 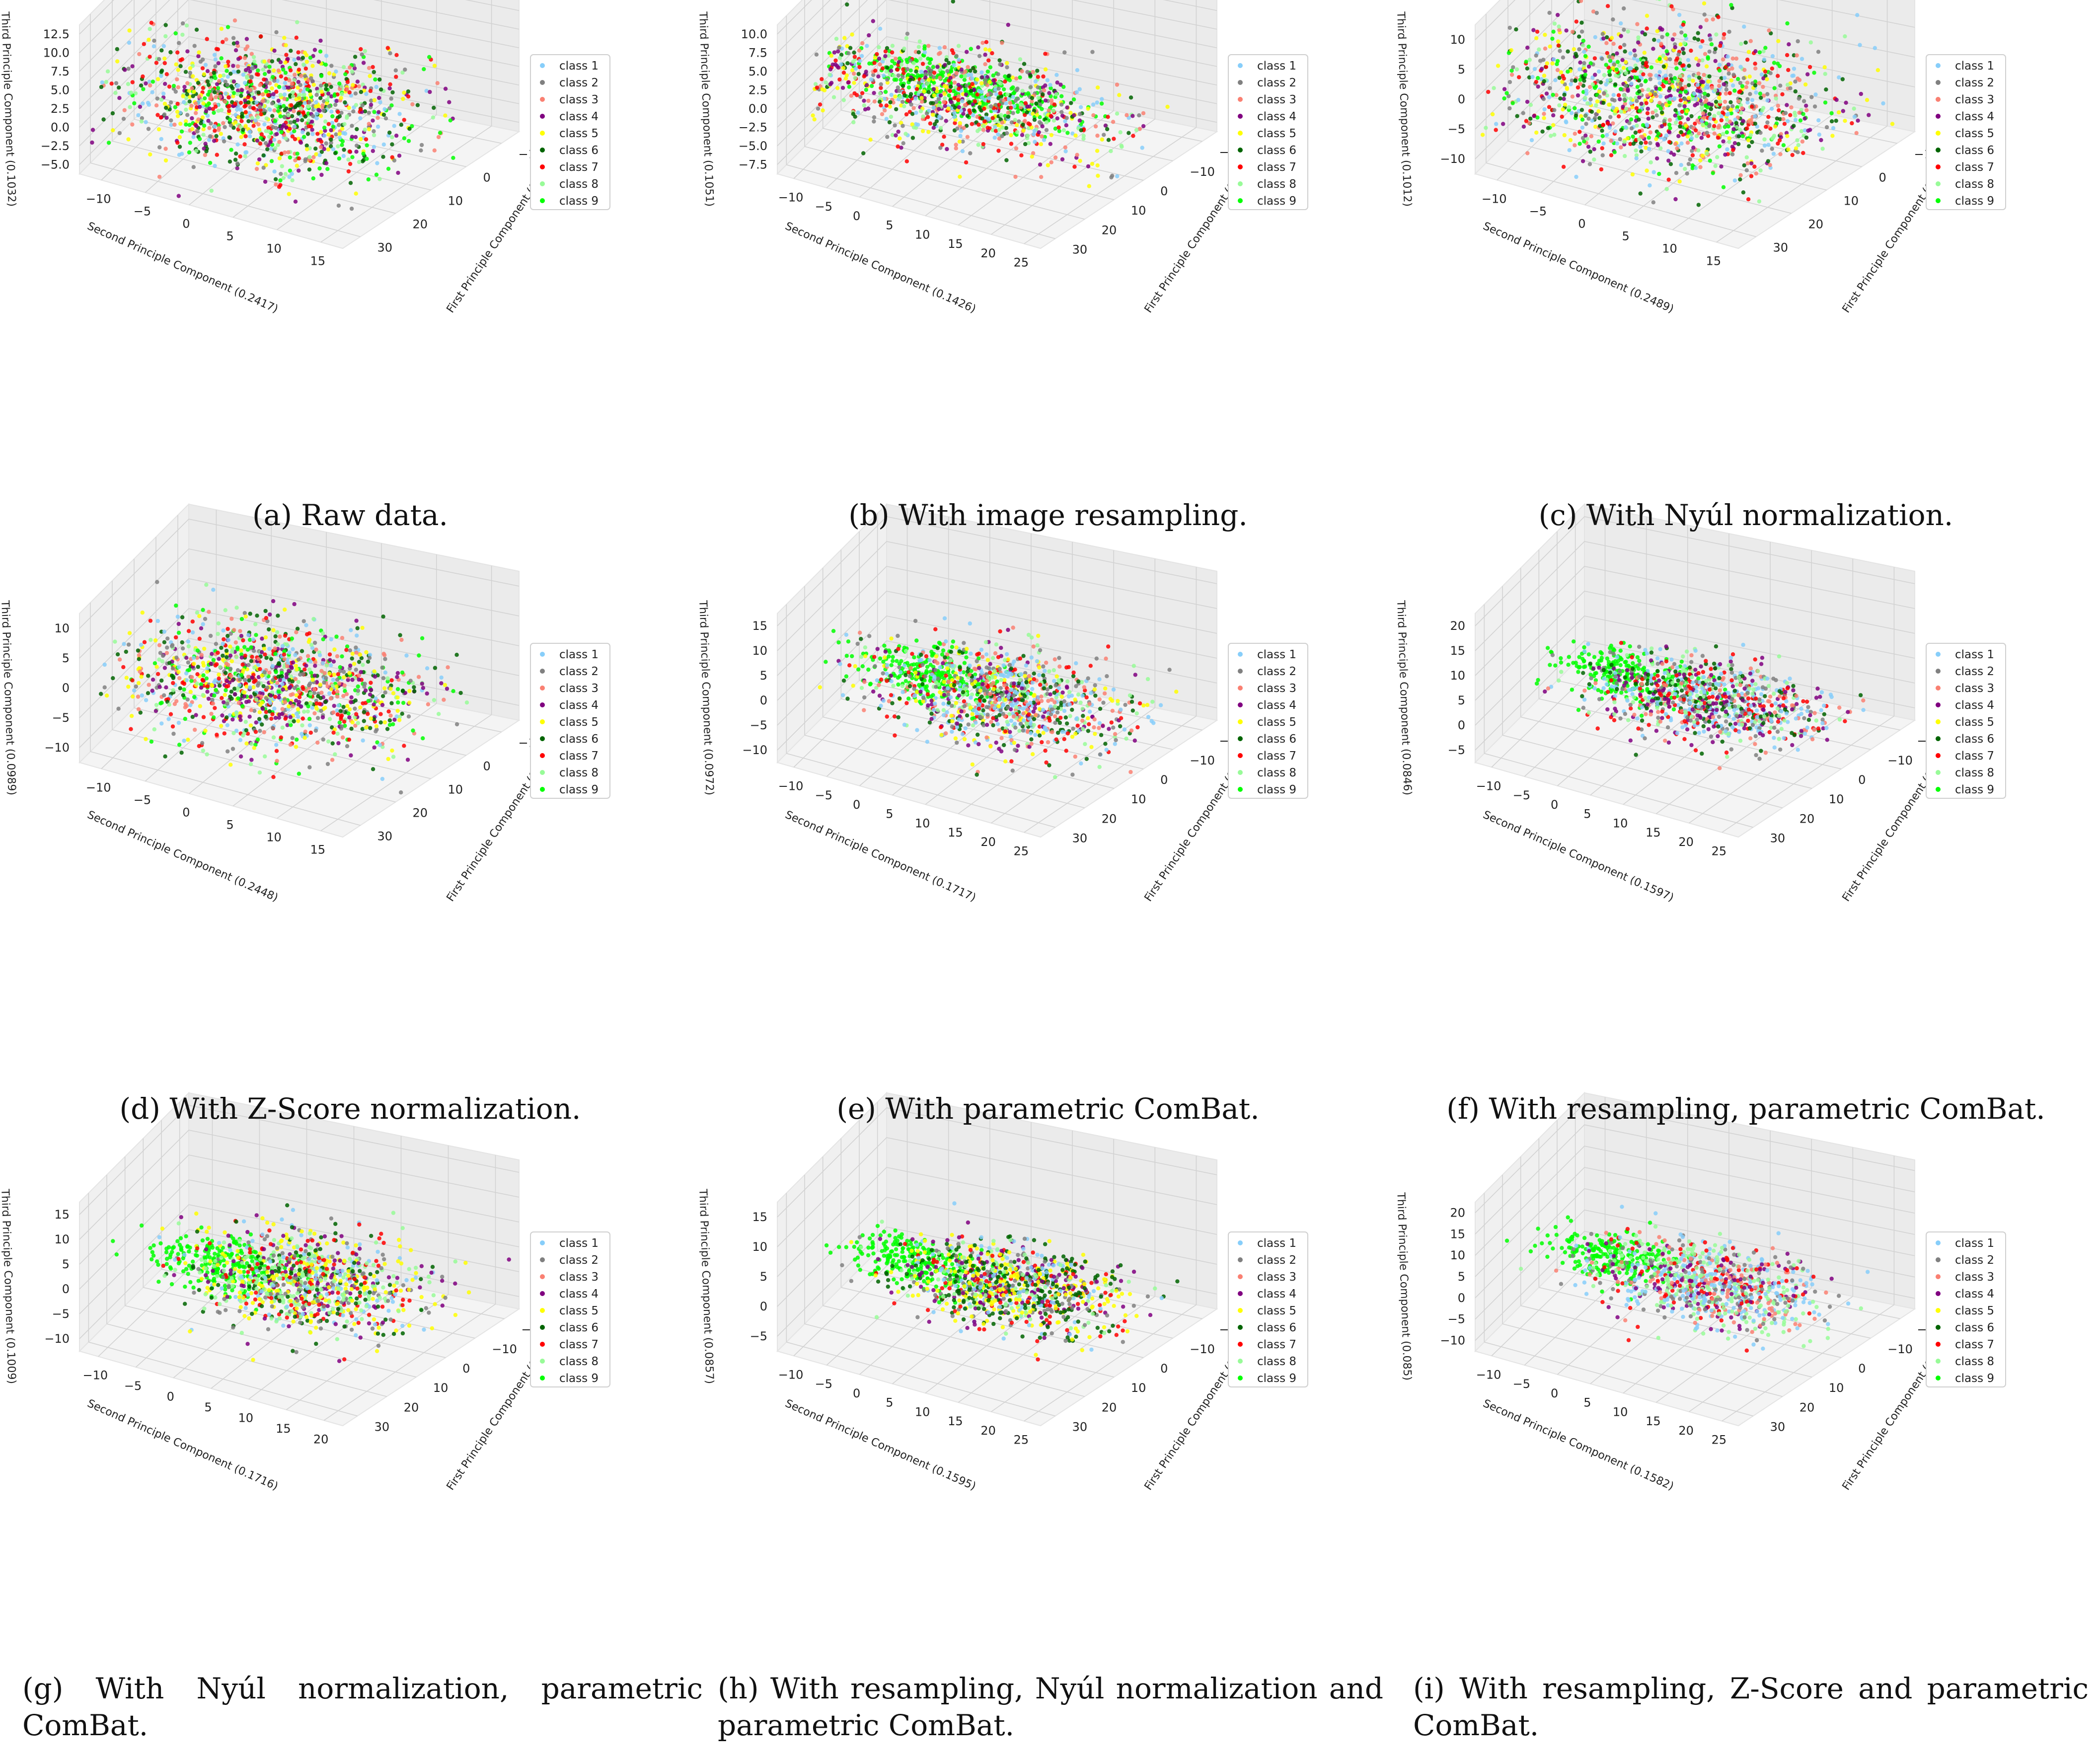 I want to click on z-tick-label: −5.0, so click(x=55, y=164).